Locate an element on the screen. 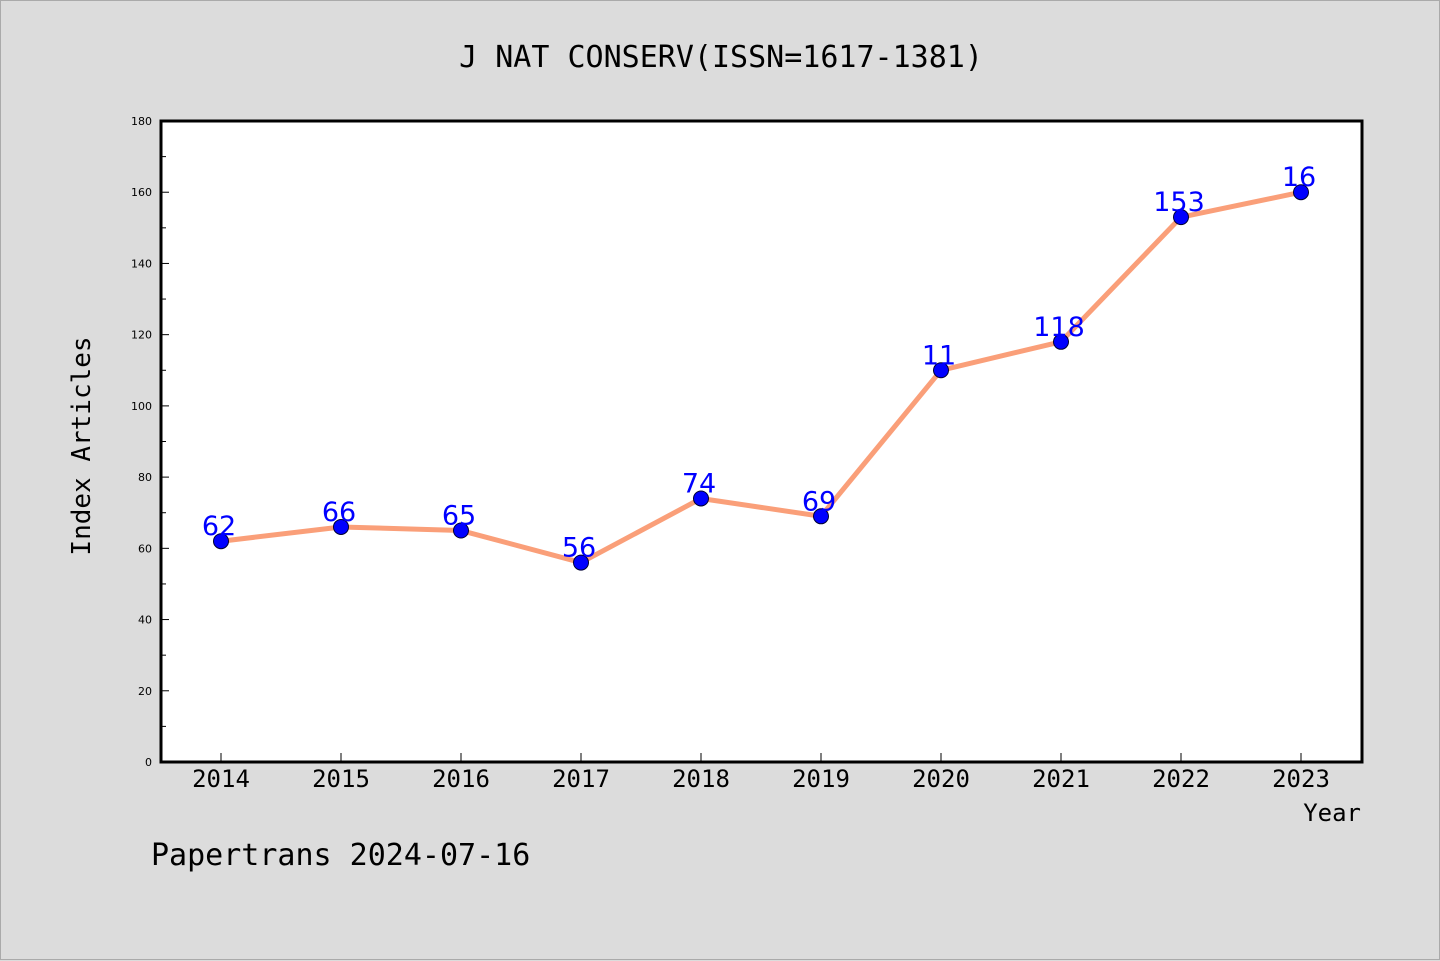  data-label: 153 is located at coordinates (1179, 202).